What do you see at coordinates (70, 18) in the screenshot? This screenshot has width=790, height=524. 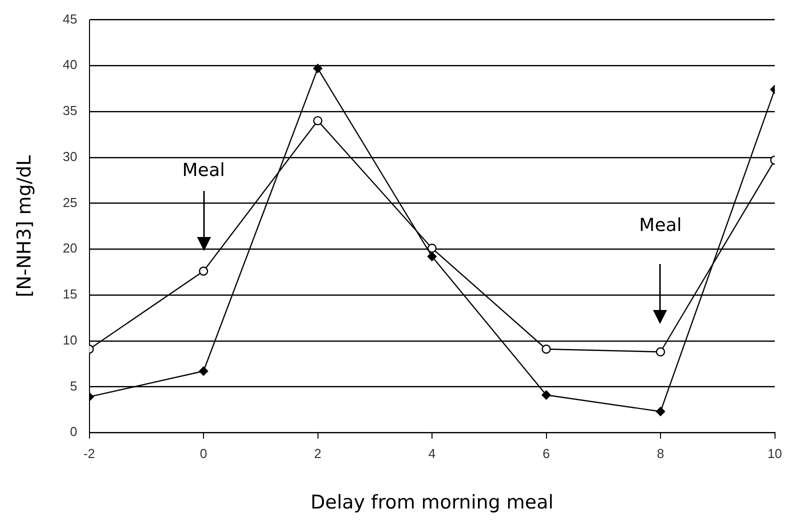 I see `y-tick-label: 45` at bounding box center [70, 18].